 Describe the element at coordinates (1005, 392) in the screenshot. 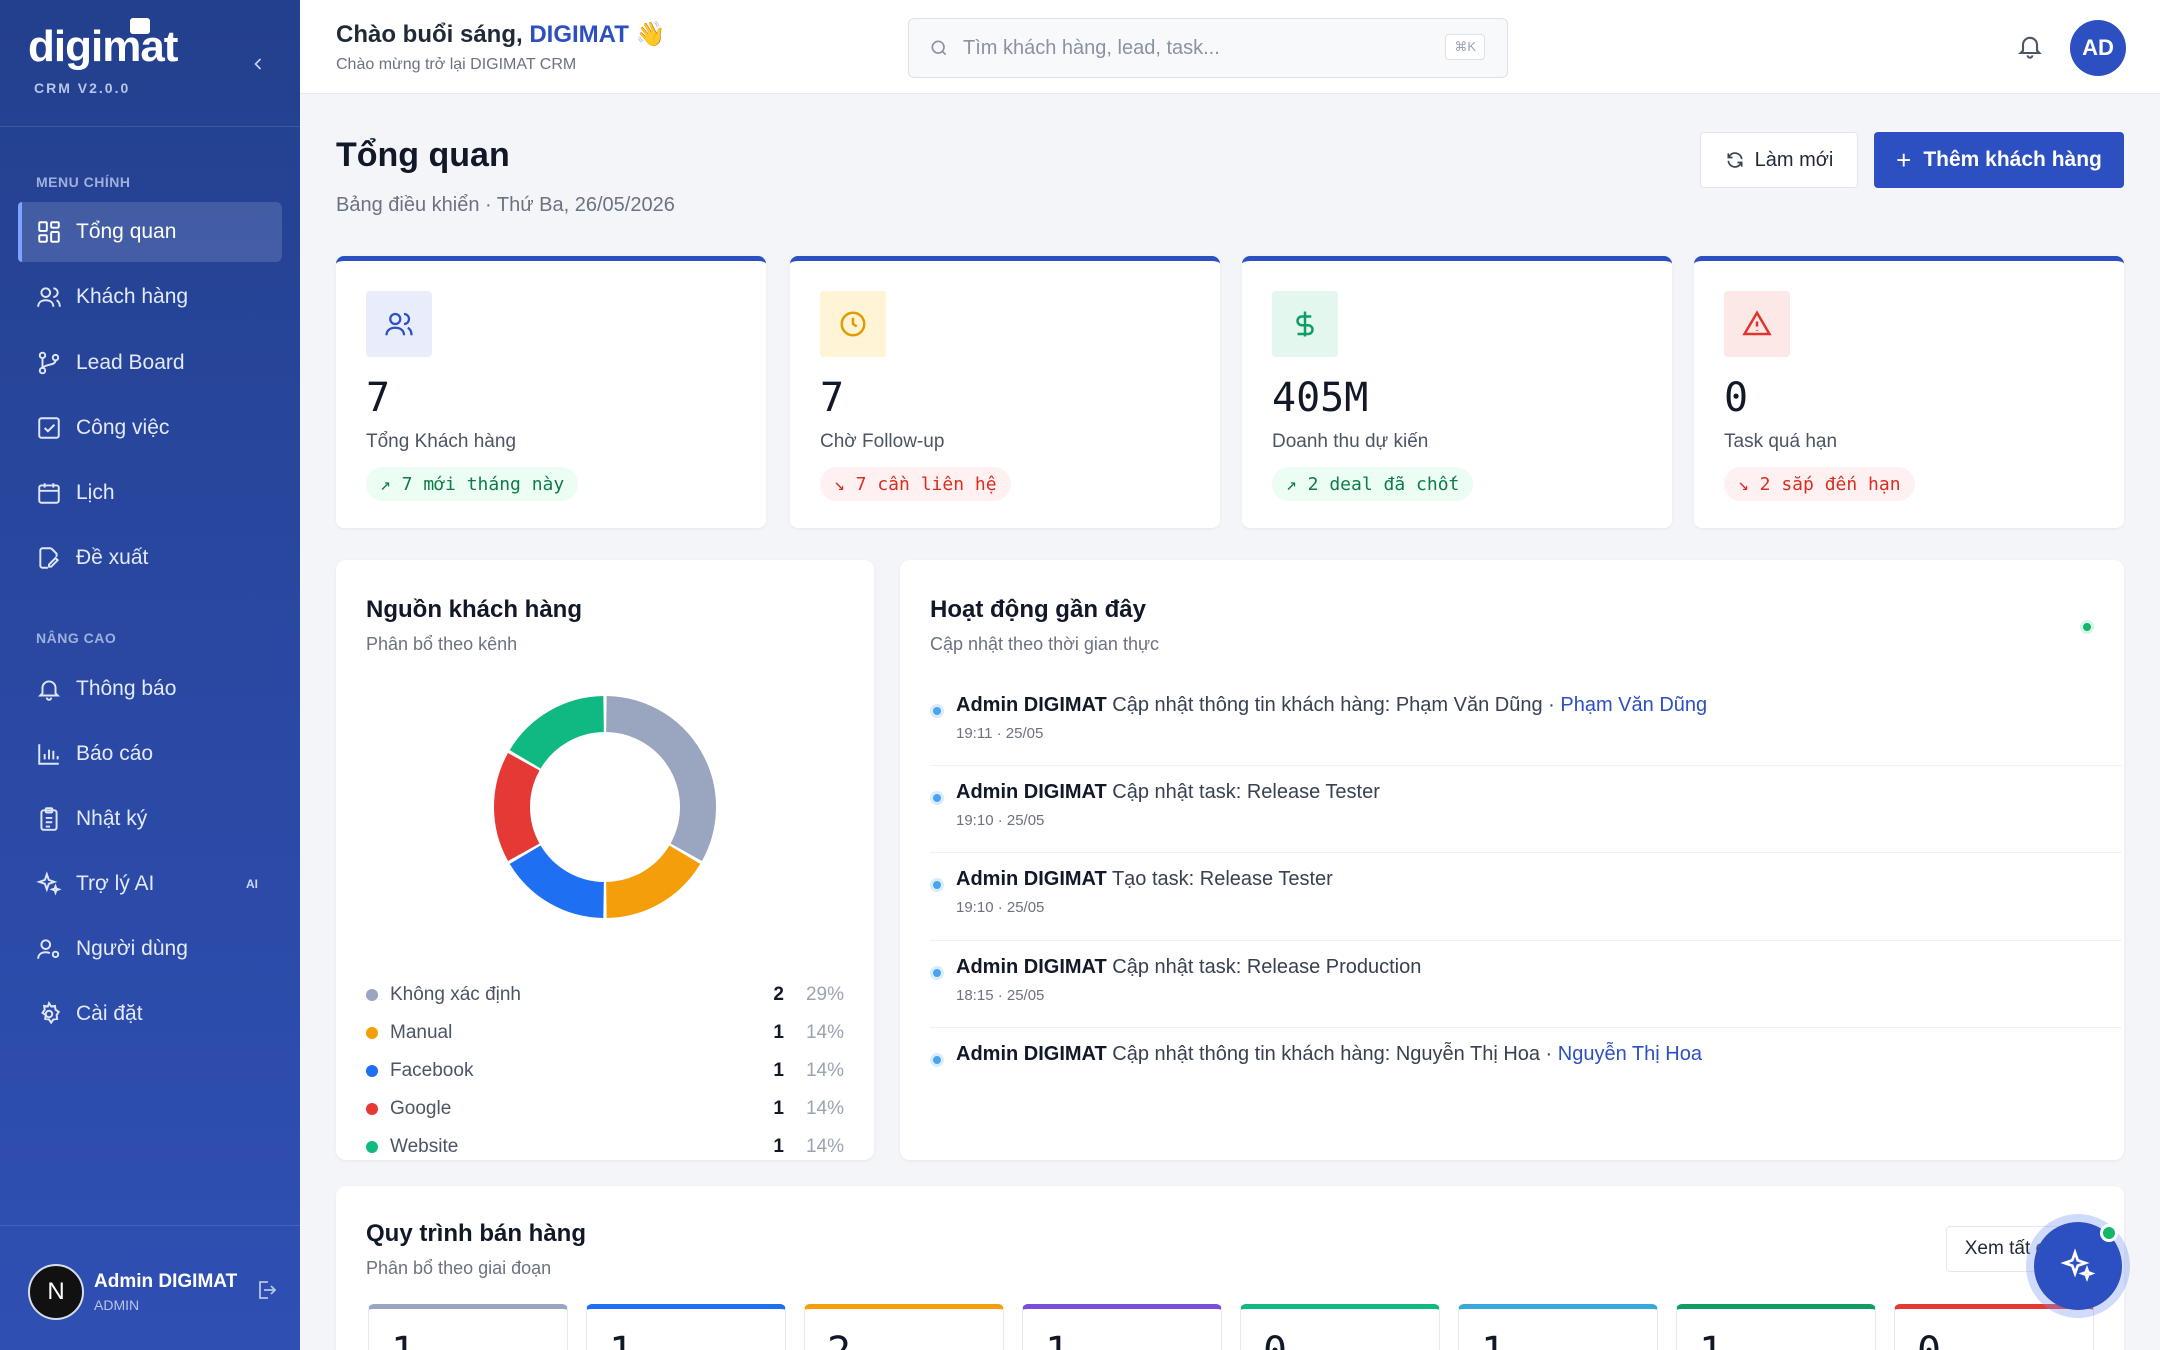

I see `stat-card-follow-up: 7 Chờ Follow-up ↘ 7 cần liên hệ` at that location.